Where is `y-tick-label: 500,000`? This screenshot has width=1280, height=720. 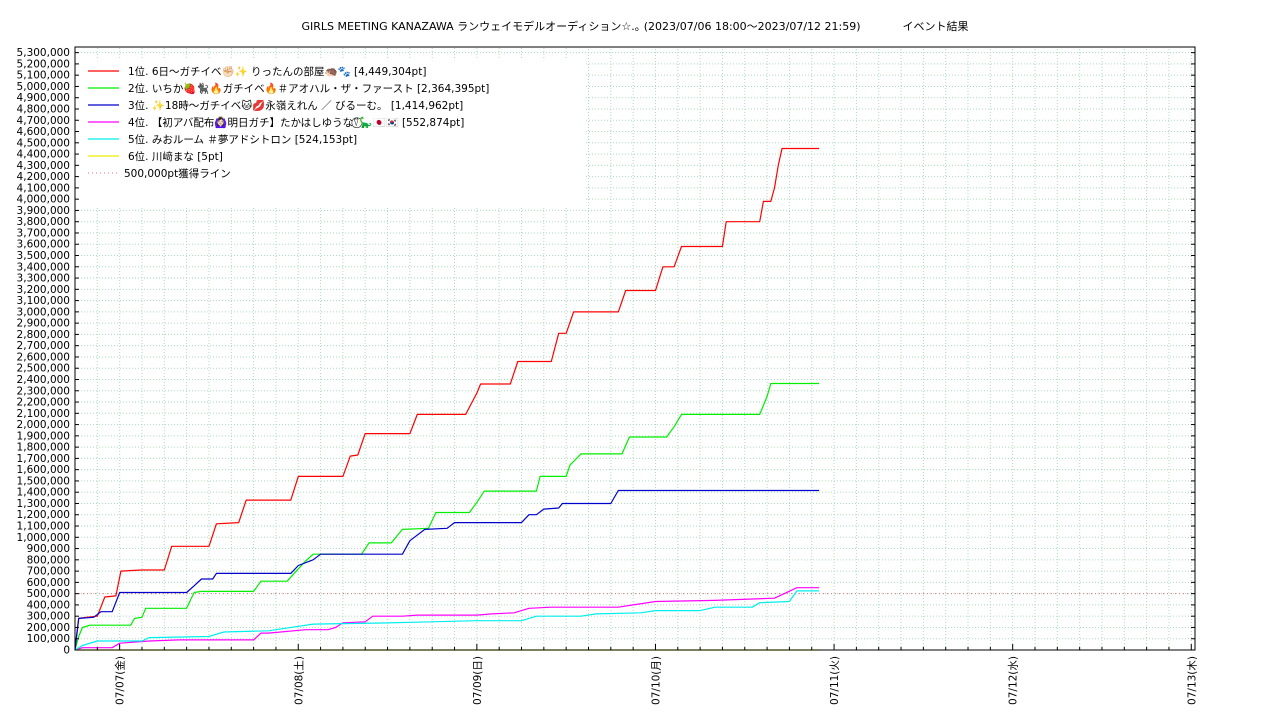
y-tick-label: 500,000 is located at coordinates (48, 594).